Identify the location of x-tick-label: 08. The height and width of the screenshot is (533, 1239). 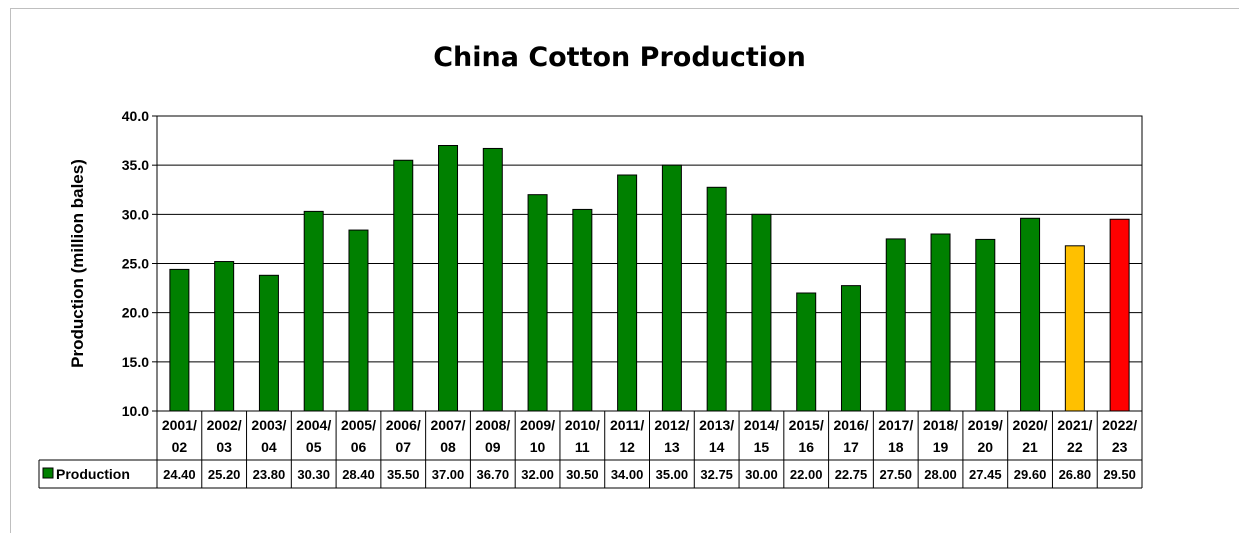
(448, 447).